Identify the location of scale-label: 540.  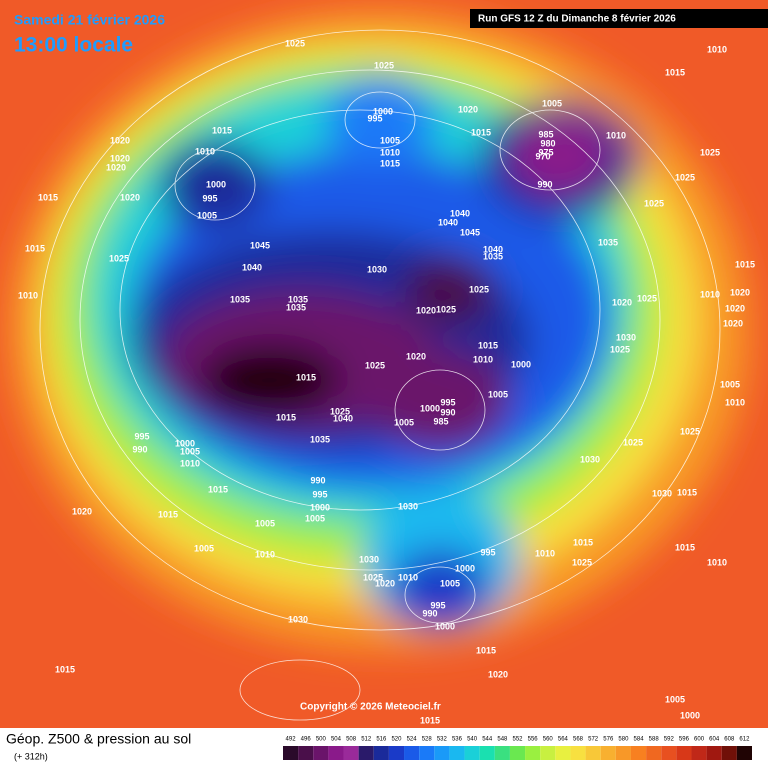
(472, 740).